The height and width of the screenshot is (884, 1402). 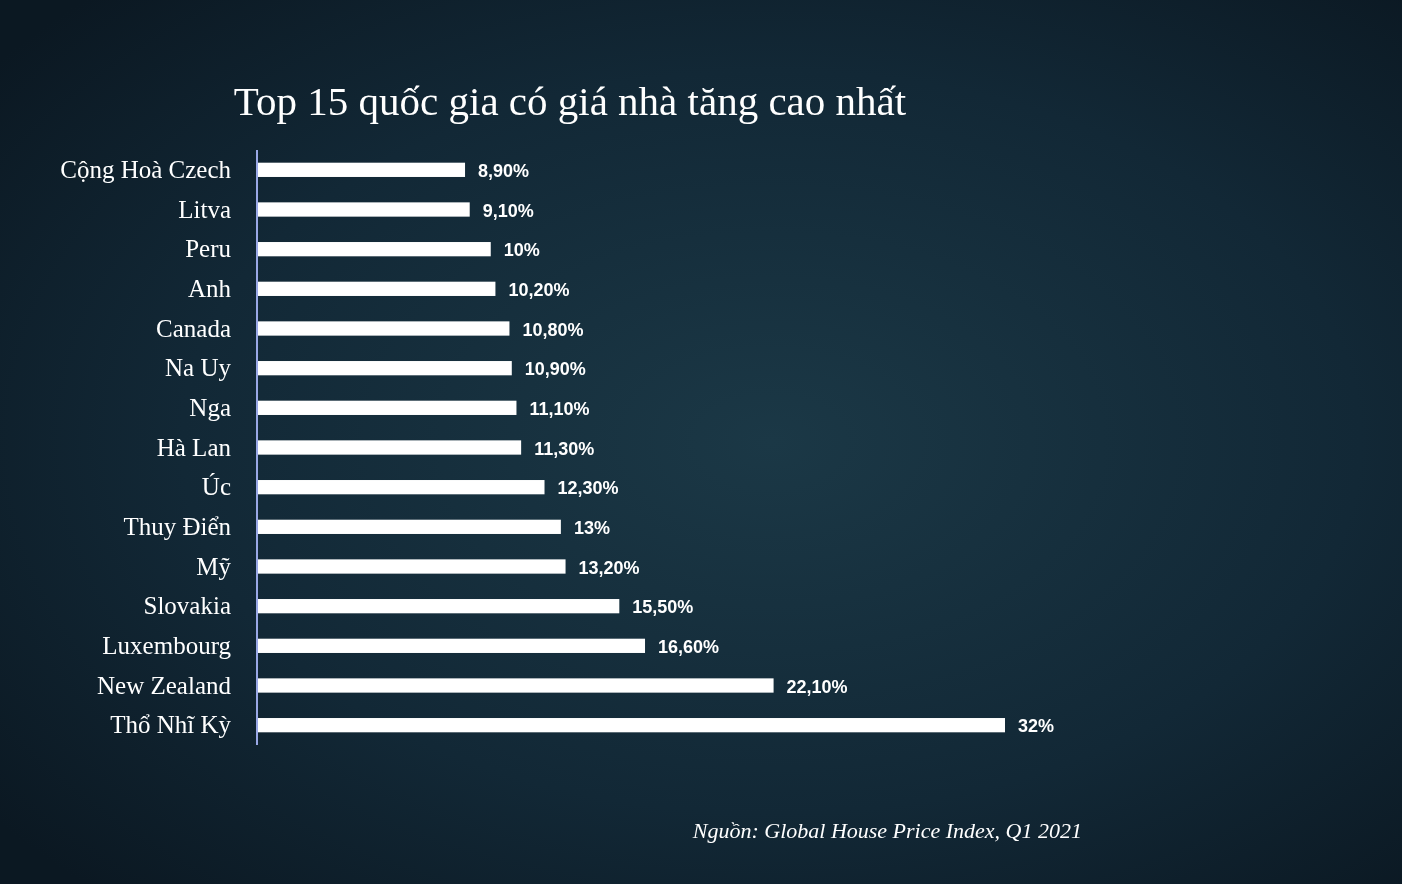 I want to click on data-label: 10%, so click(x=521, y=250).